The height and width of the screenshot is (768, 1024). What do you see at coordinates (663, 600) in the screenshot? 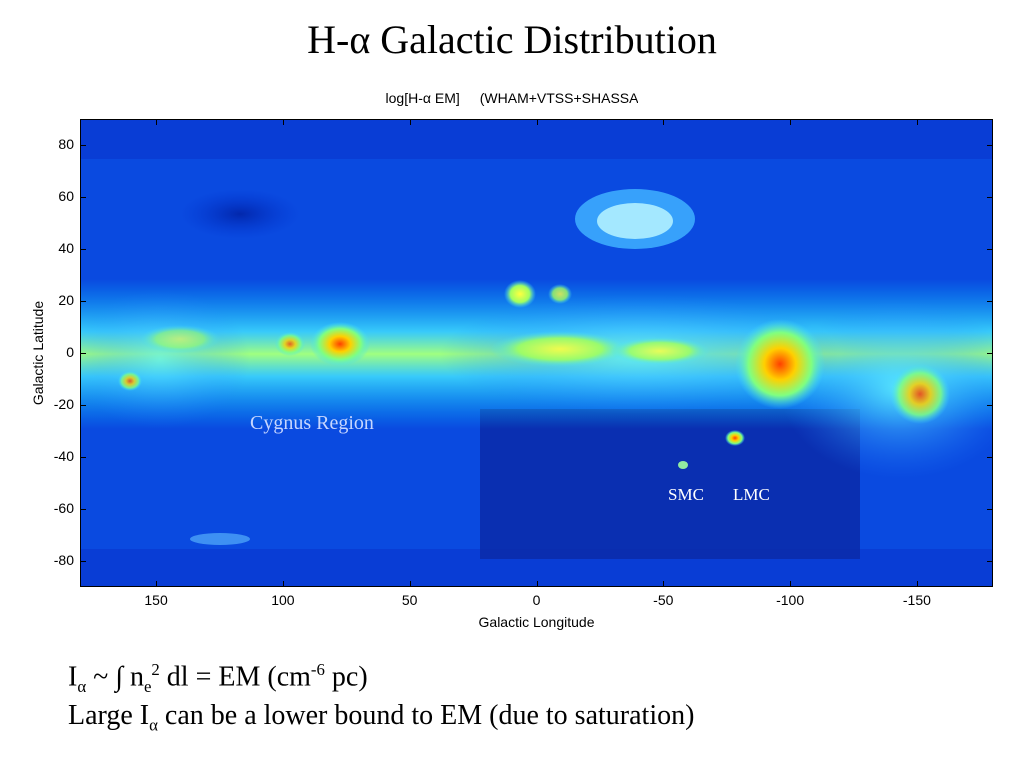
I see `x-tick-label: -50` at bounding box center [663, 600].